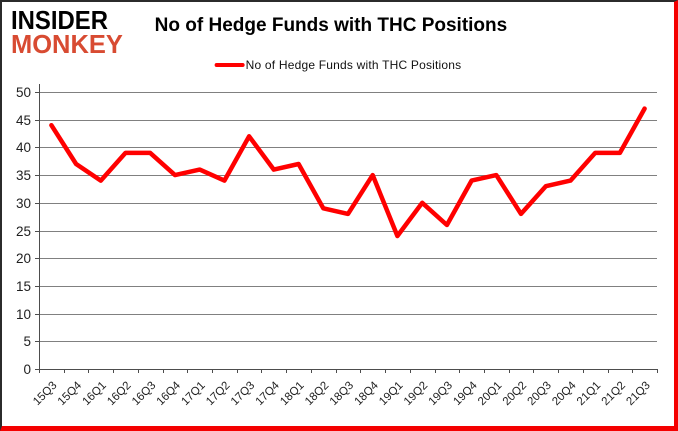 This screenshot has width=678, height=431. Describe the element at coordinates (317, 394) in the screenshot. I see `x-axis-label: 18Q2` at that location.